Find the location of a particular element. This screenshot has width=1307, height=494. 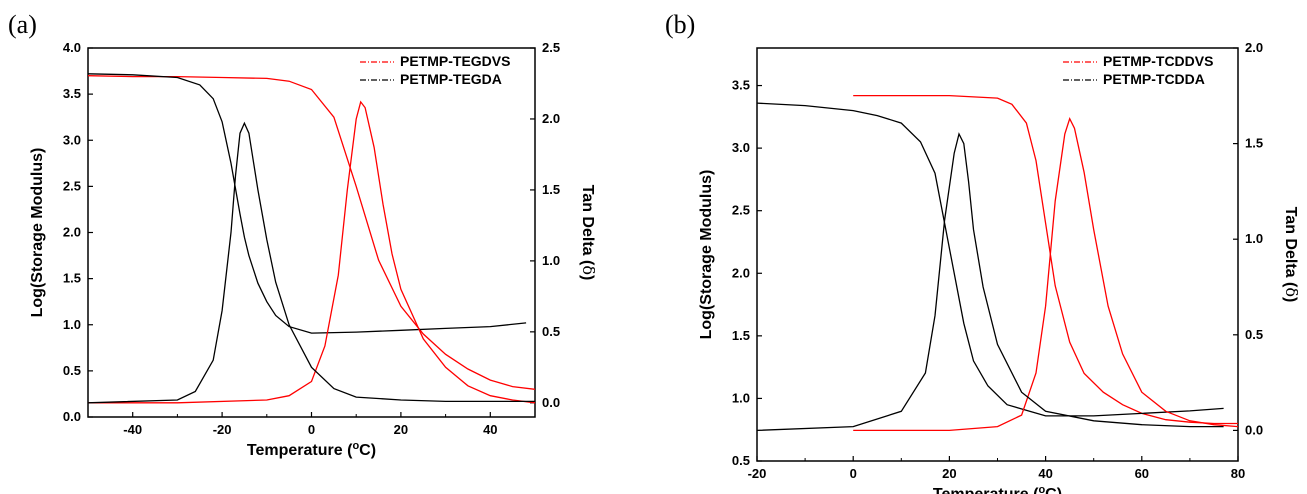

legend-label: PETMP-TEGDVS is located at coordinates (455, 61).